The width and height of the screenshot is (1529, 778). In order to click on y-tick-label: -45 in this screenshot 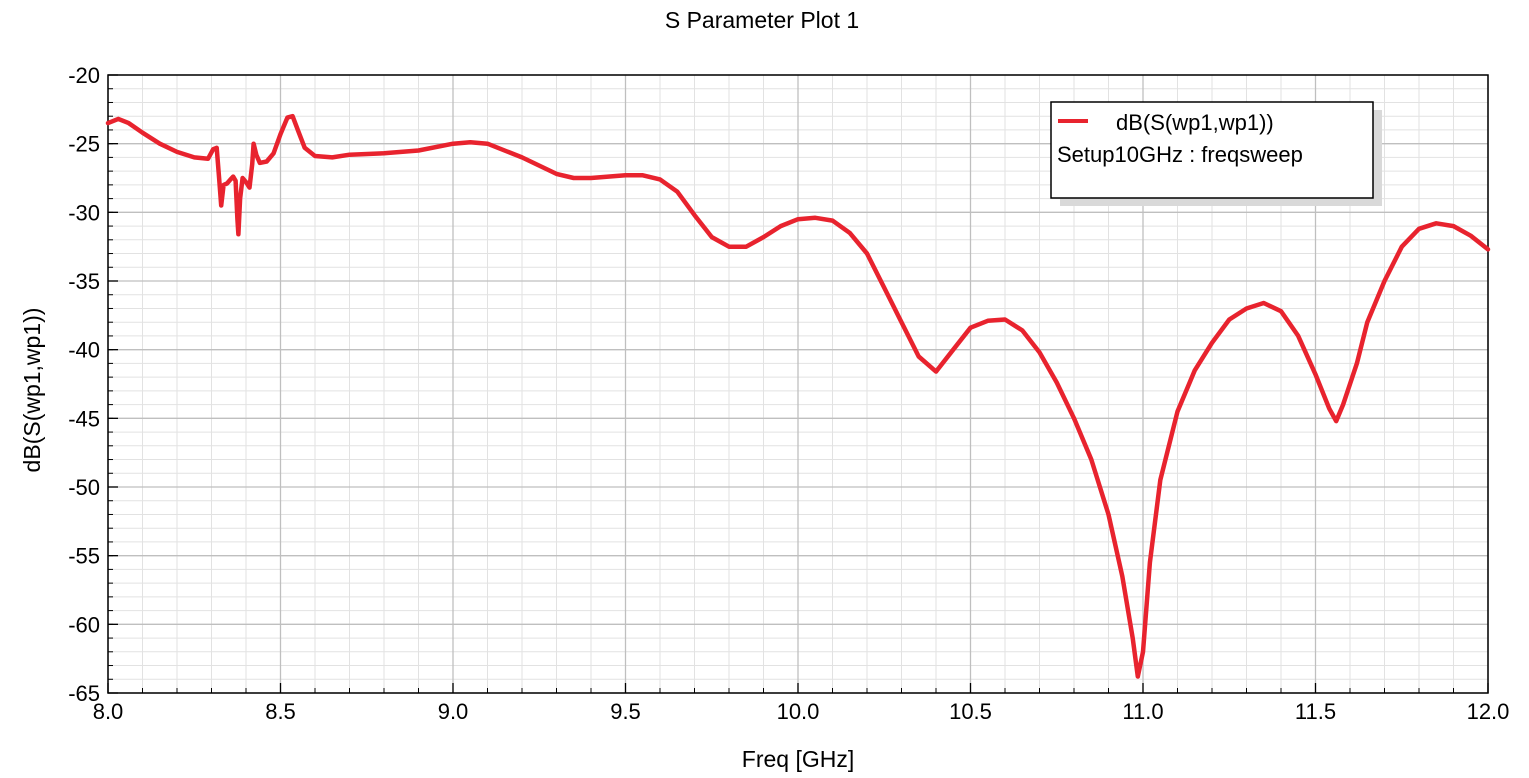, I will do `click(84, 418)`.